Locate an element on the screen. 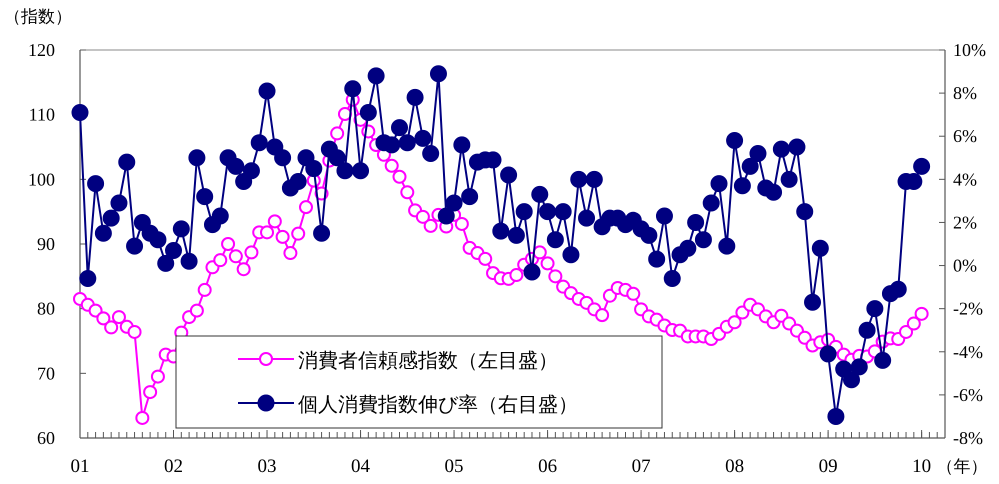  y2-tick-label: -2% is located at coordinates (968, 308).